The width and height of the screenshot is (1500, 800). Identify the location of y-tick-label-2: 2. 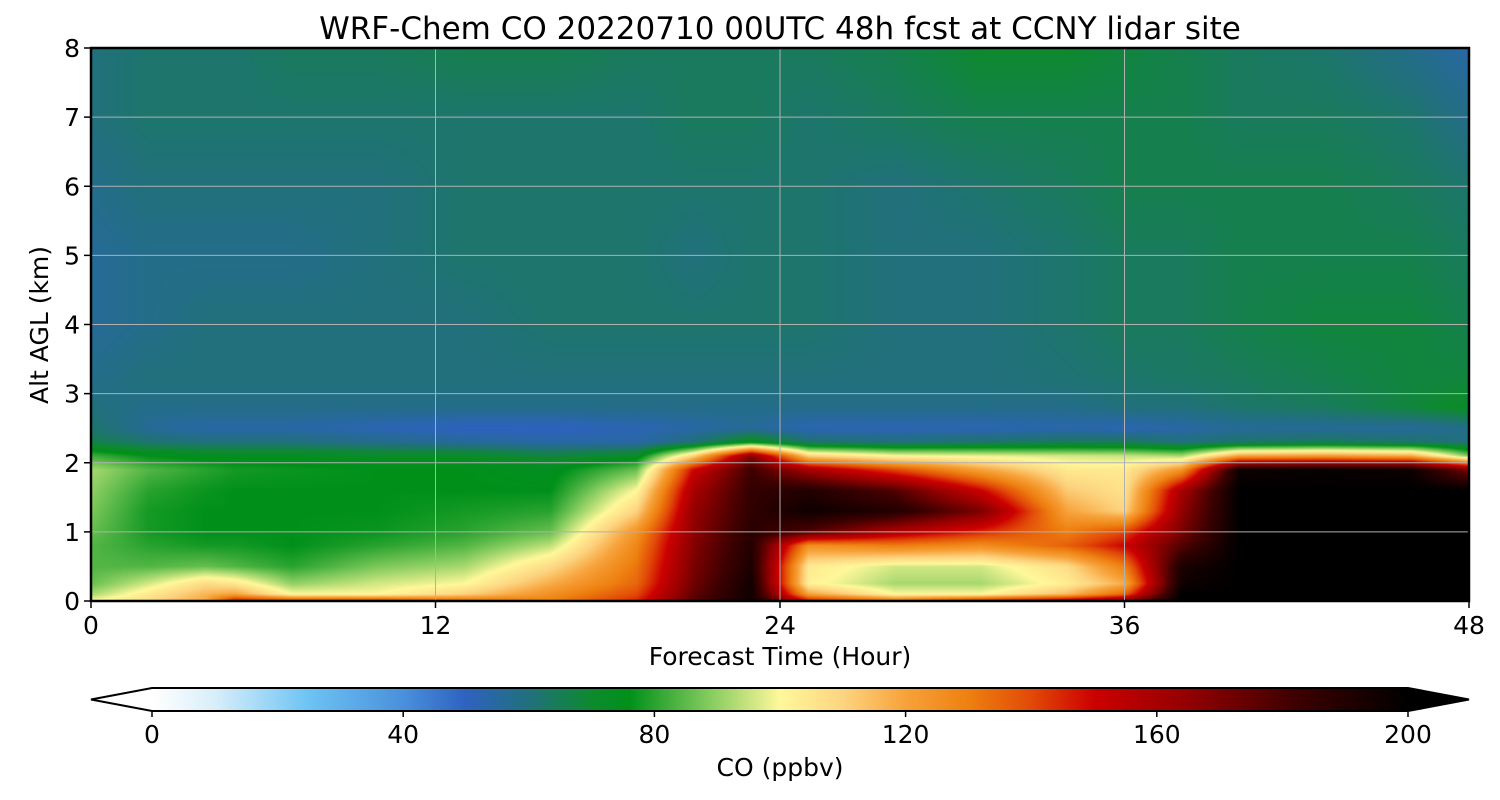
(72, 463).